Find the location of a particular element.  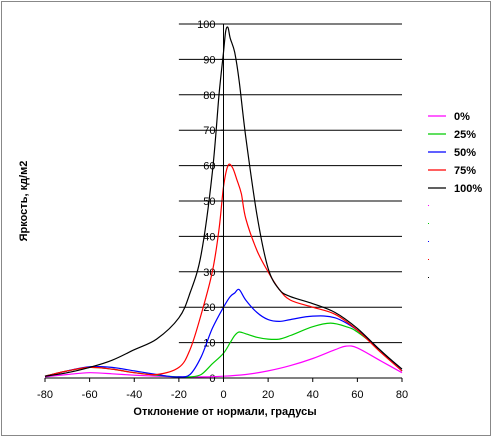

legend-label-0: 0% is located at coordinates (462, 117).